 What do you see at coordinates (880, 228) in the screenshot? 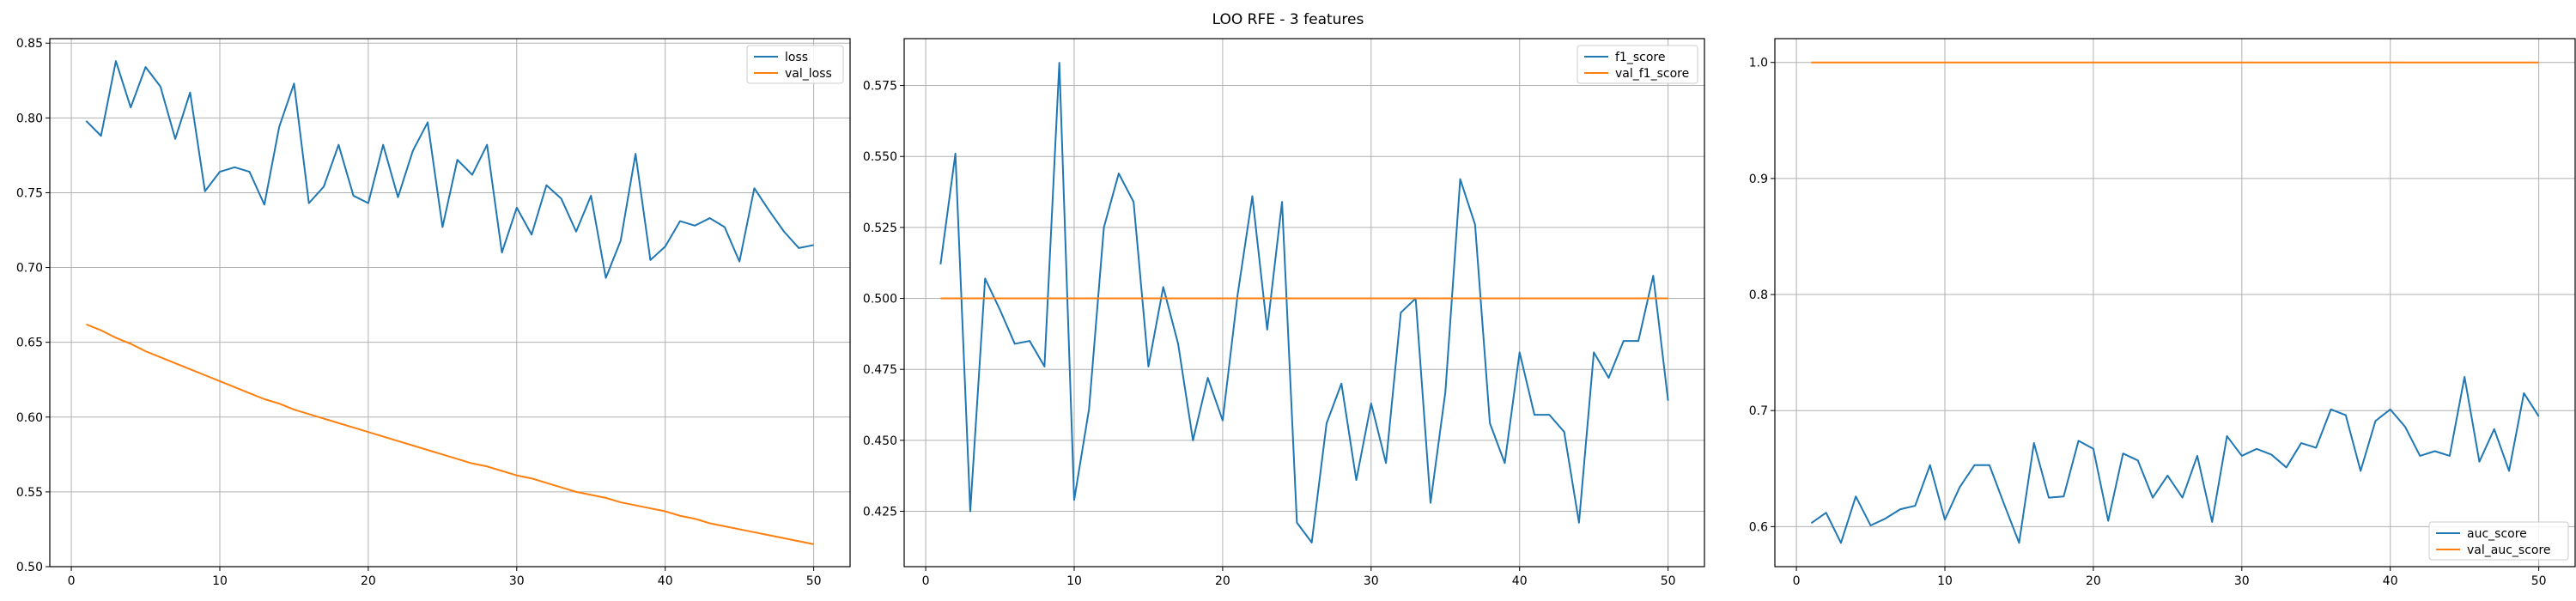
I see `y-tick-label: 0.525` at bounding box center [880, 228].